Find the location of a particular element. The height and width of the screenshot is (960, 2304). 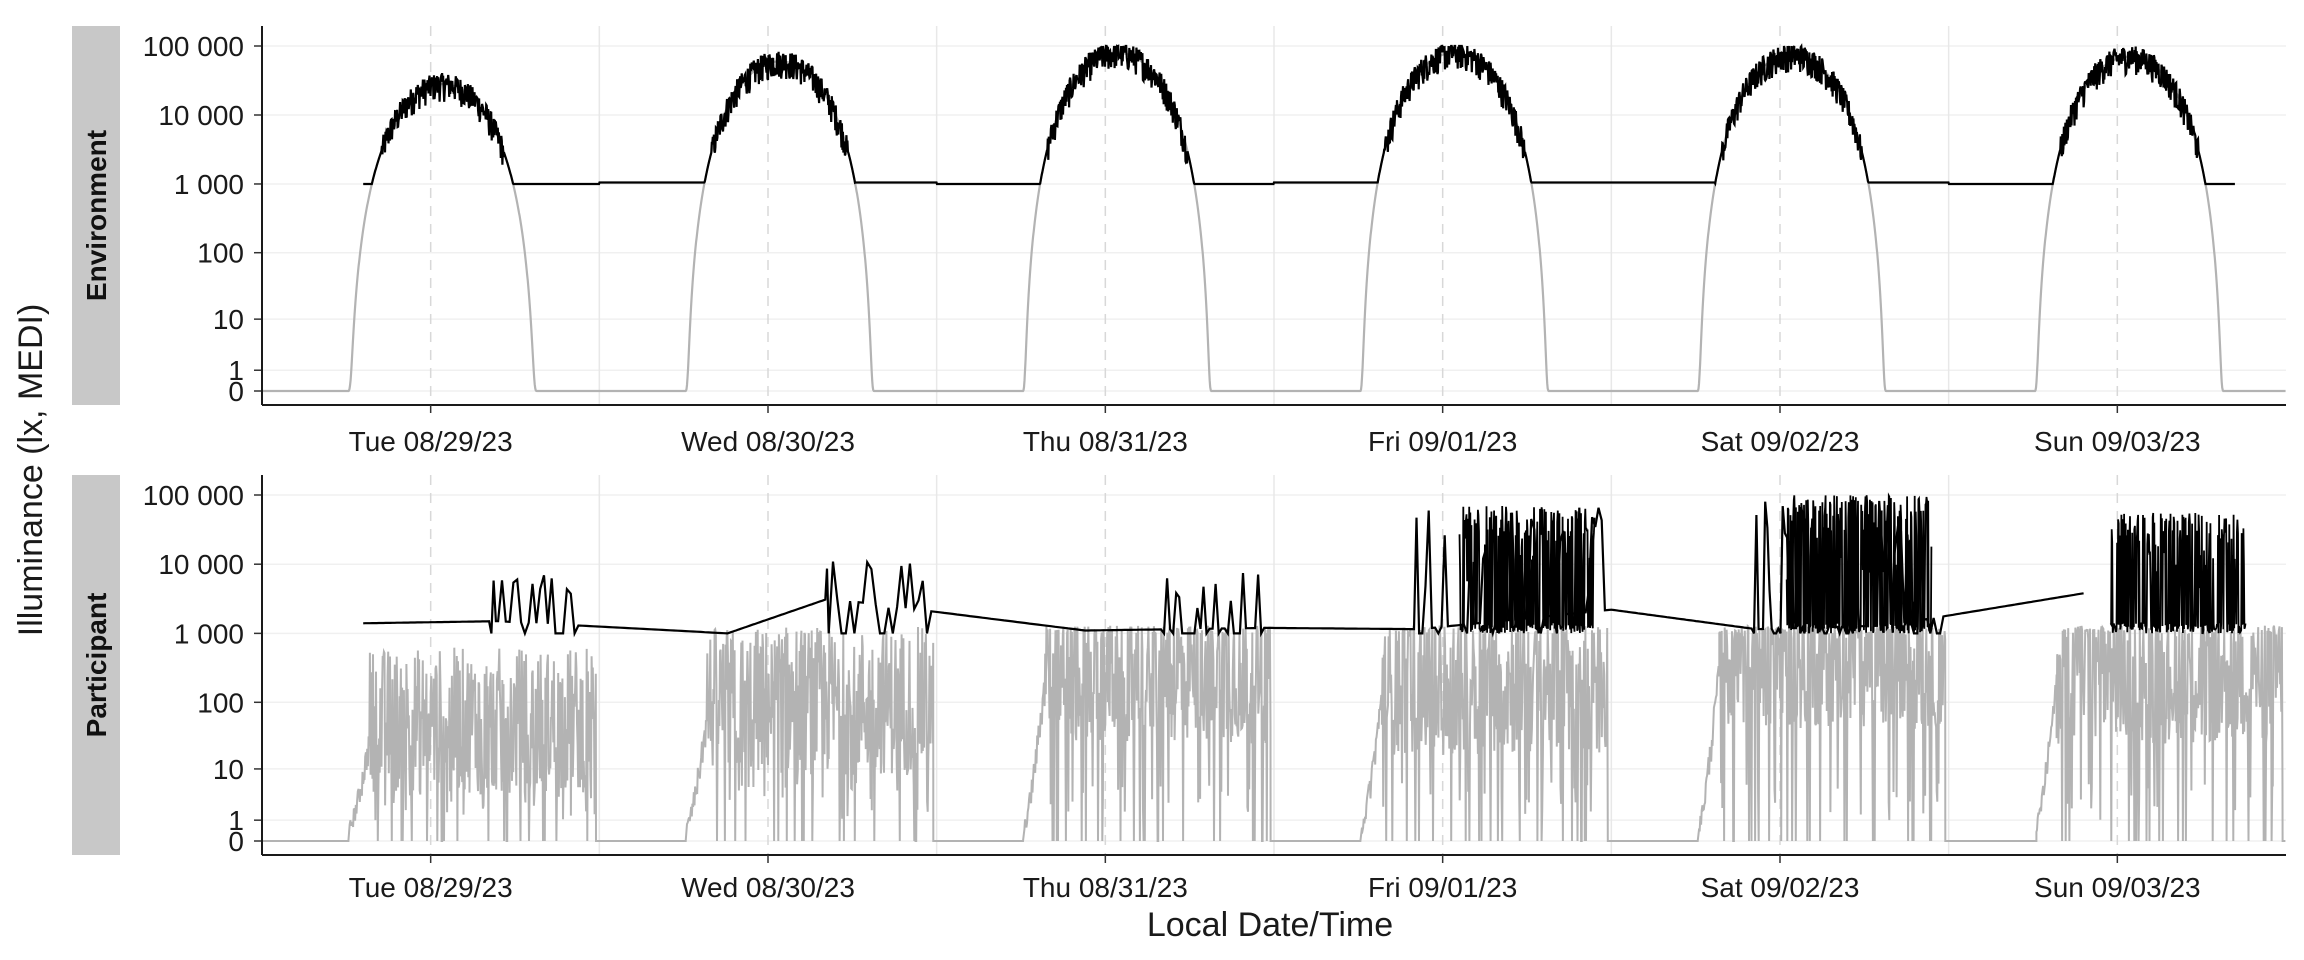

y-axis-title: Illuminance (lx, MEDI) is located at coordinates (31, 470).